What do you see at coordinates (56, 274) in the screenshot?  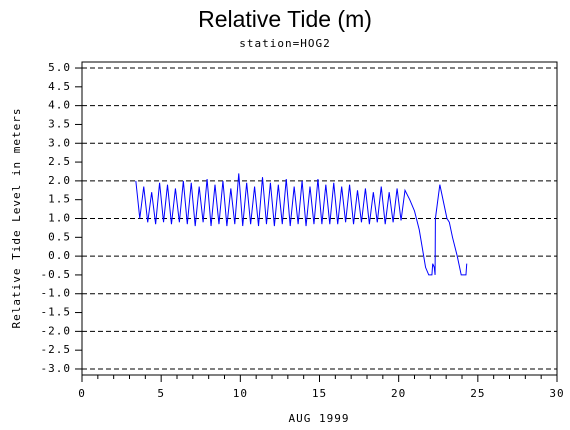 I see `y-tick-label: -0.5` at bounding box center [56, 274].